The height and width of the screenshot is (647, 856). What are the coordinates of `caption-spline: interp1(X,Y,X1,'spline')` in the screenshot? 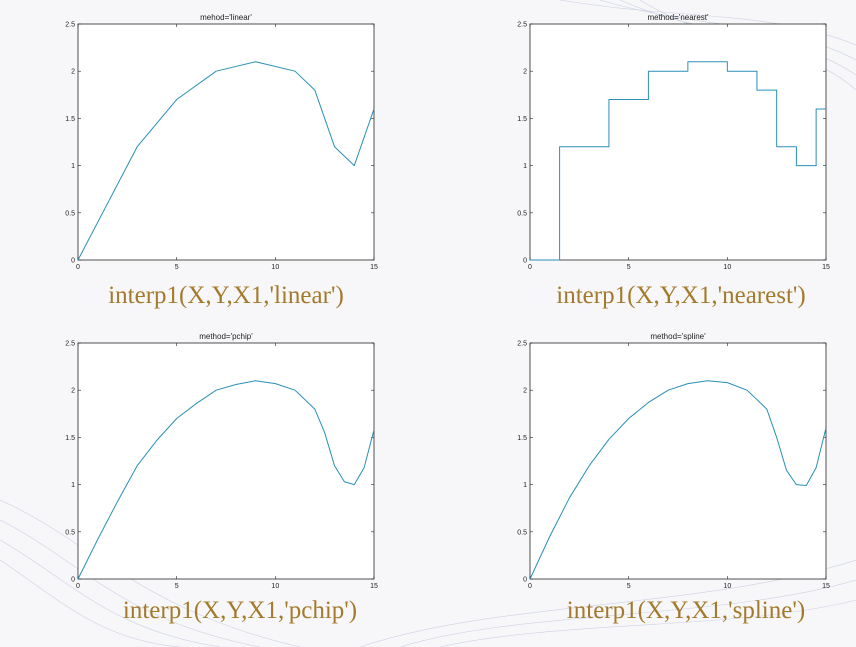 It's located at (686, 610).